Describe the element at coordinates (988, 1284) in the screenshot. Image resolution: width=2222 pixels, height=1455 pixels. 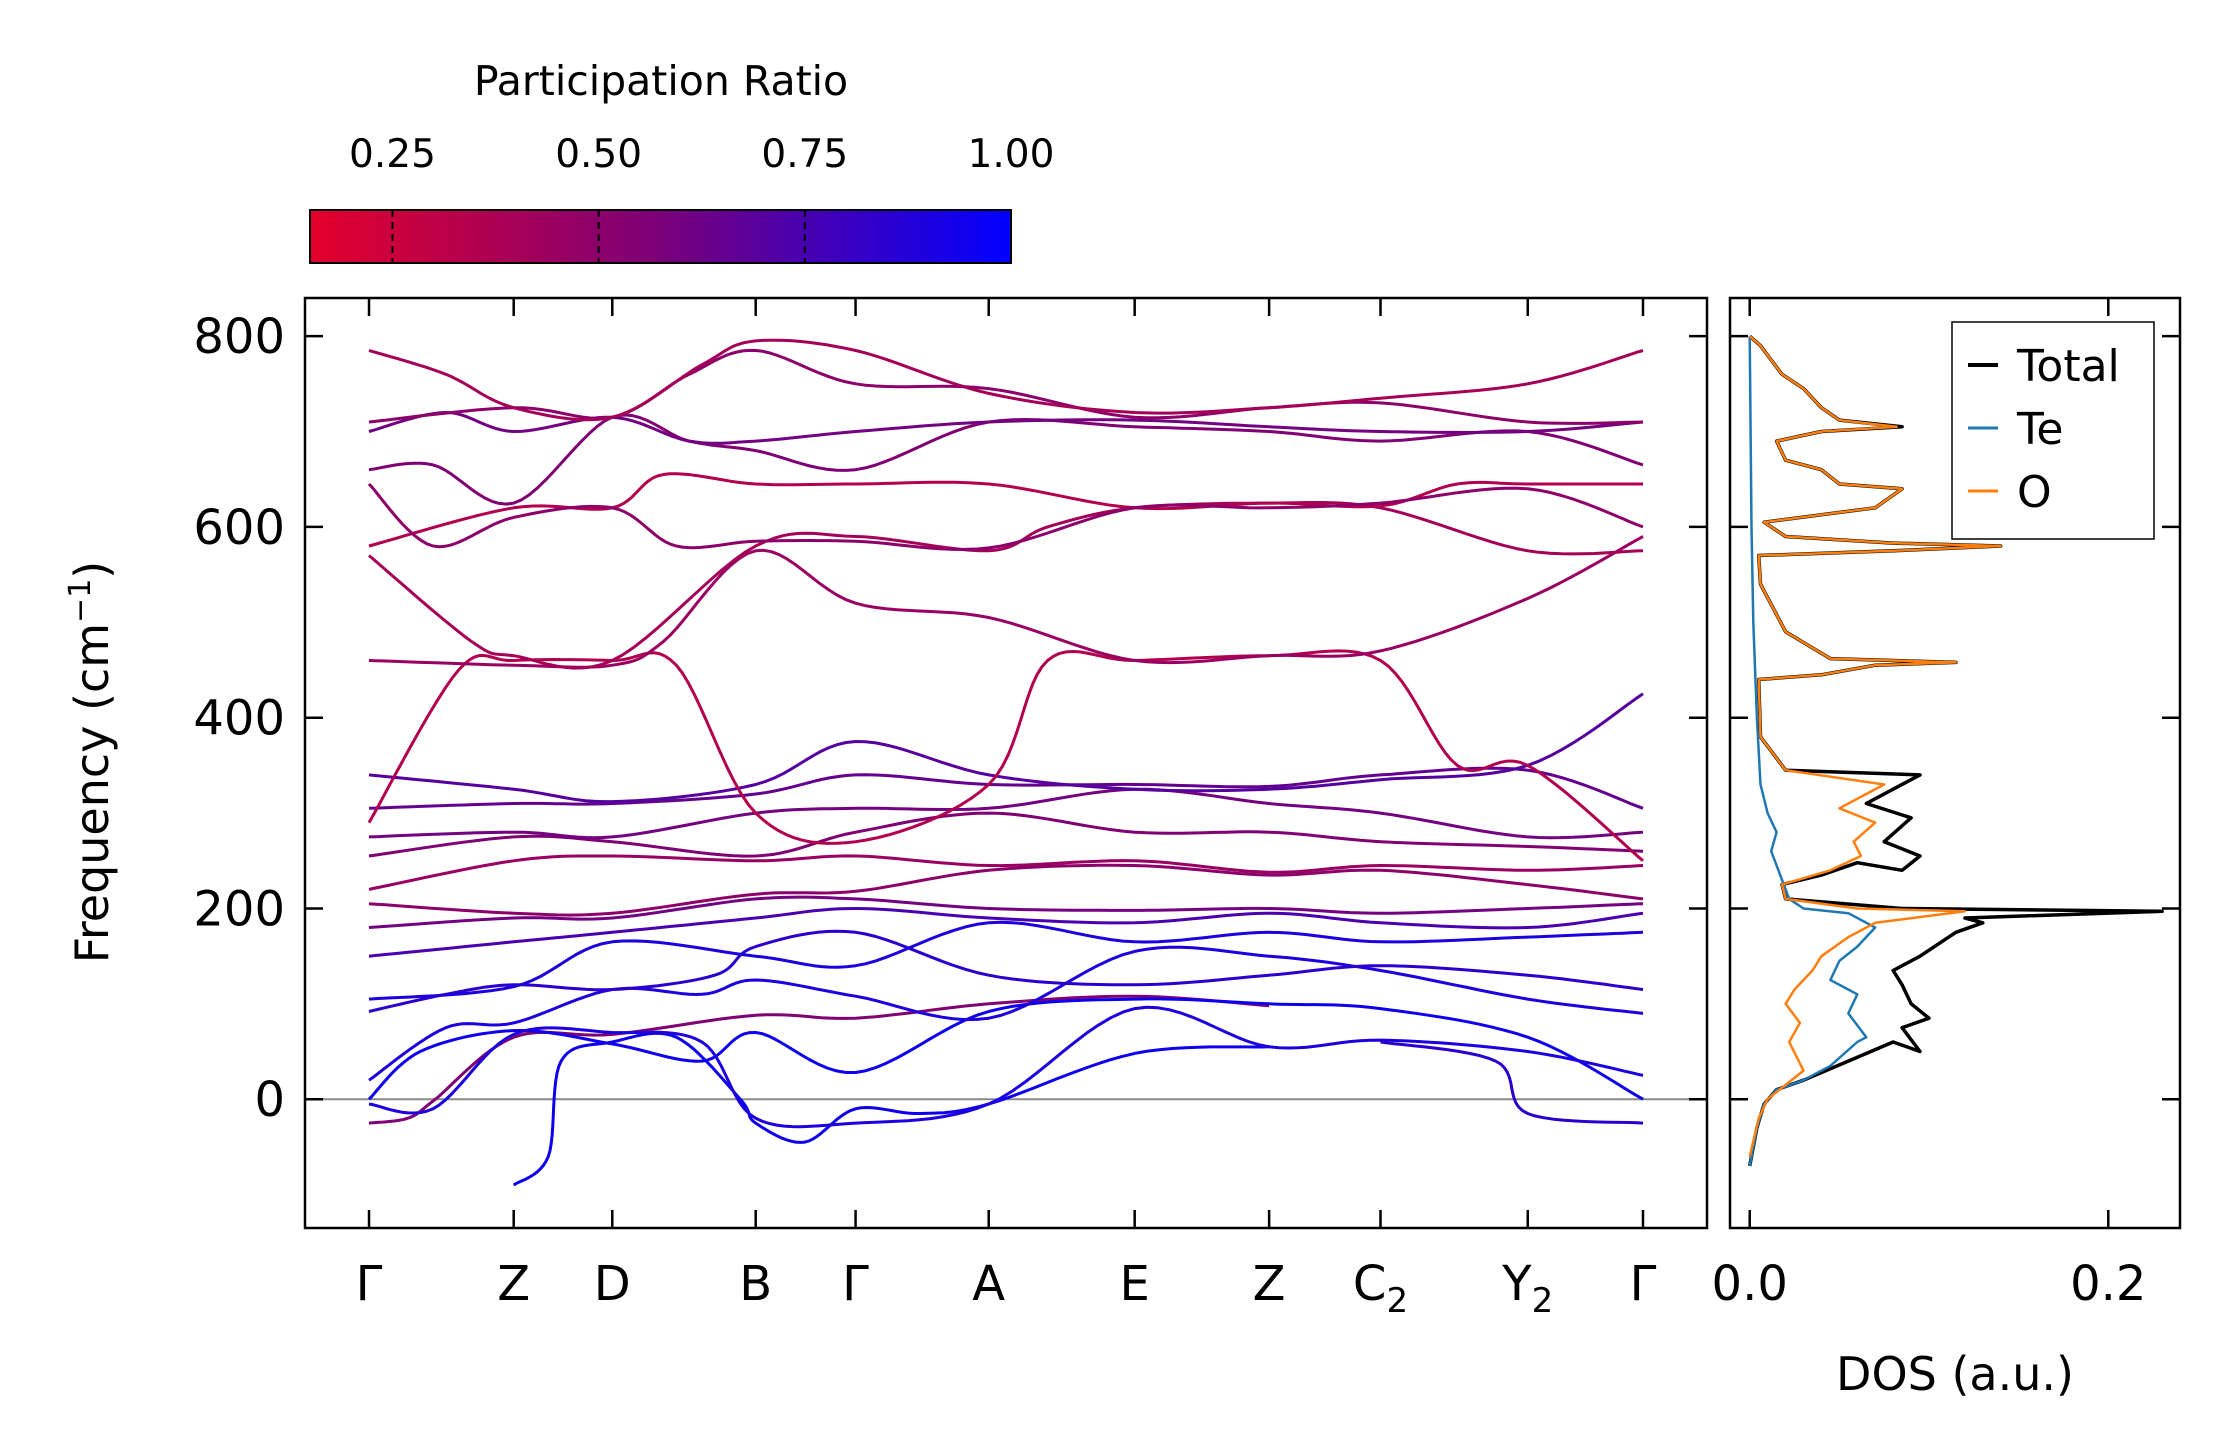
I see `k-point-label: A` at that location.